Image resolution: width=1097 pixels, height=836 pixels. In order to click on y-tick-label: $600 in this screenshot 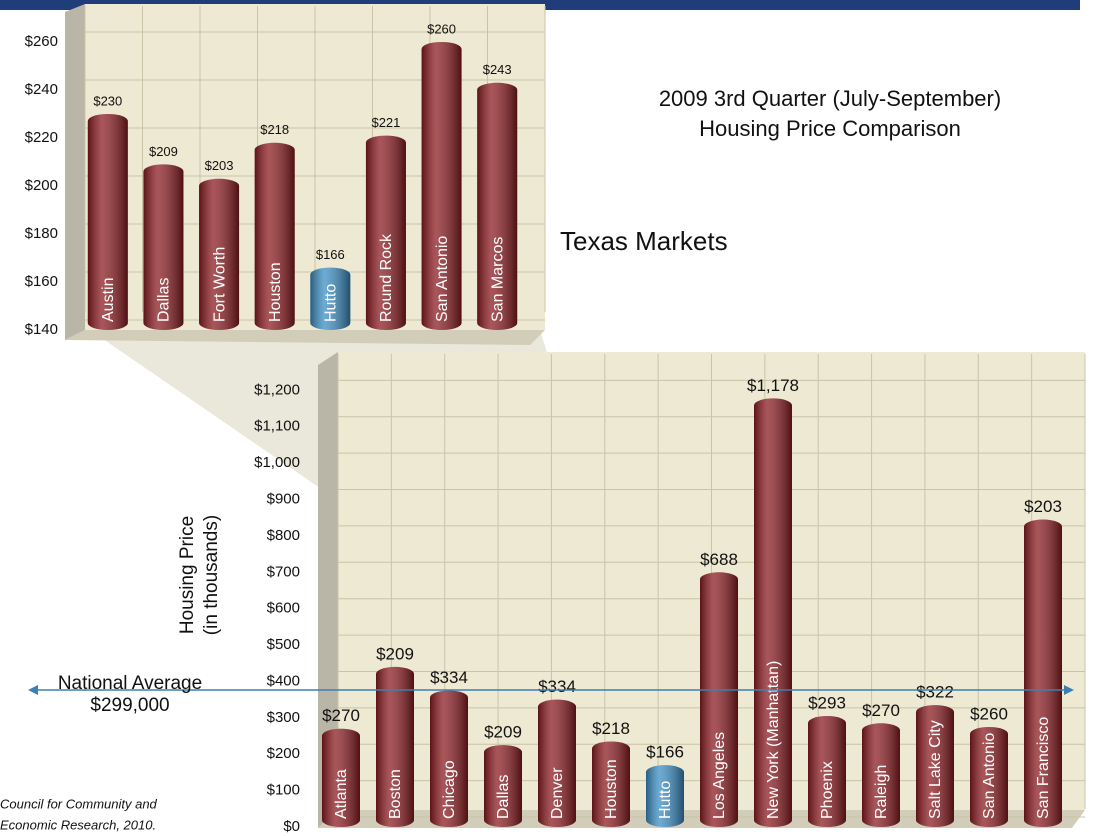, I will do `click(283, 608)`.